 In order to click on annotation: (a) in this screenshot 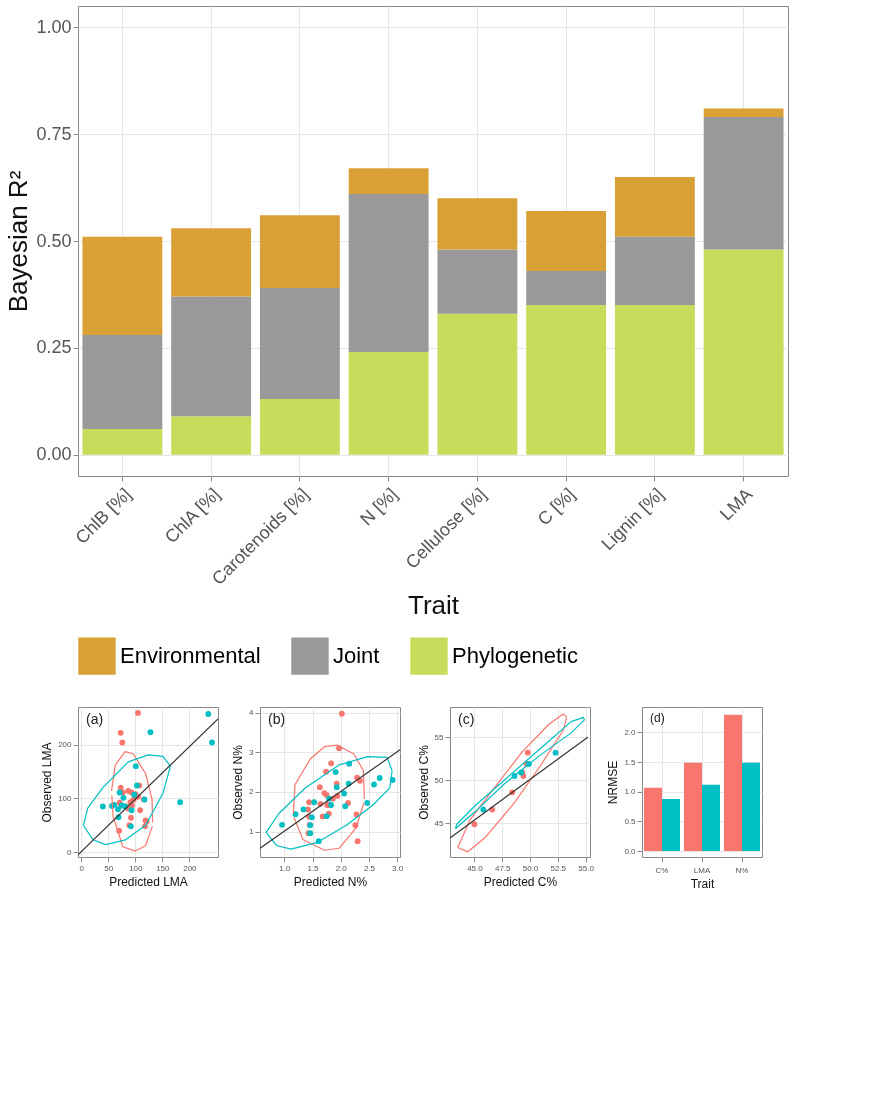, I will do `click(95, 719)`.